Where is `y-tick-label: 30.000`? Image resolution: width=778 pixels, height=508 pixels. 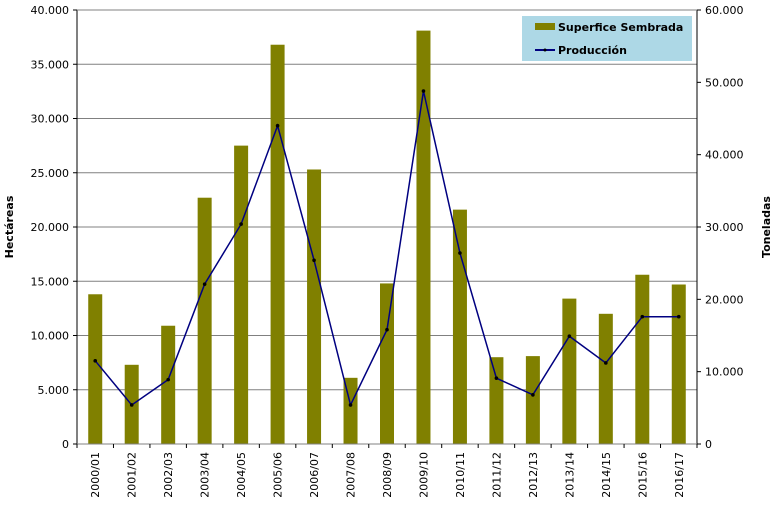 y-tick-label: 30.000 is located at coordinates (50, 119).